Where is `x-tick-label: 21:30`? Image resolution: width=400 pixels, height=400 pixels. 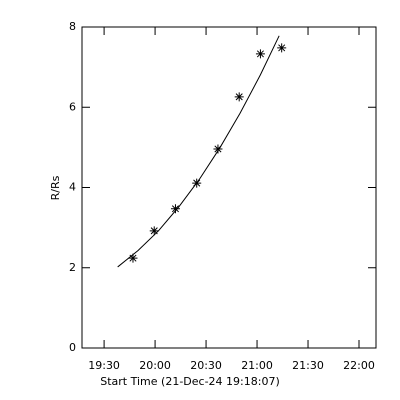 x-tick-label: 21:30 is located at coordinates (308, 365).